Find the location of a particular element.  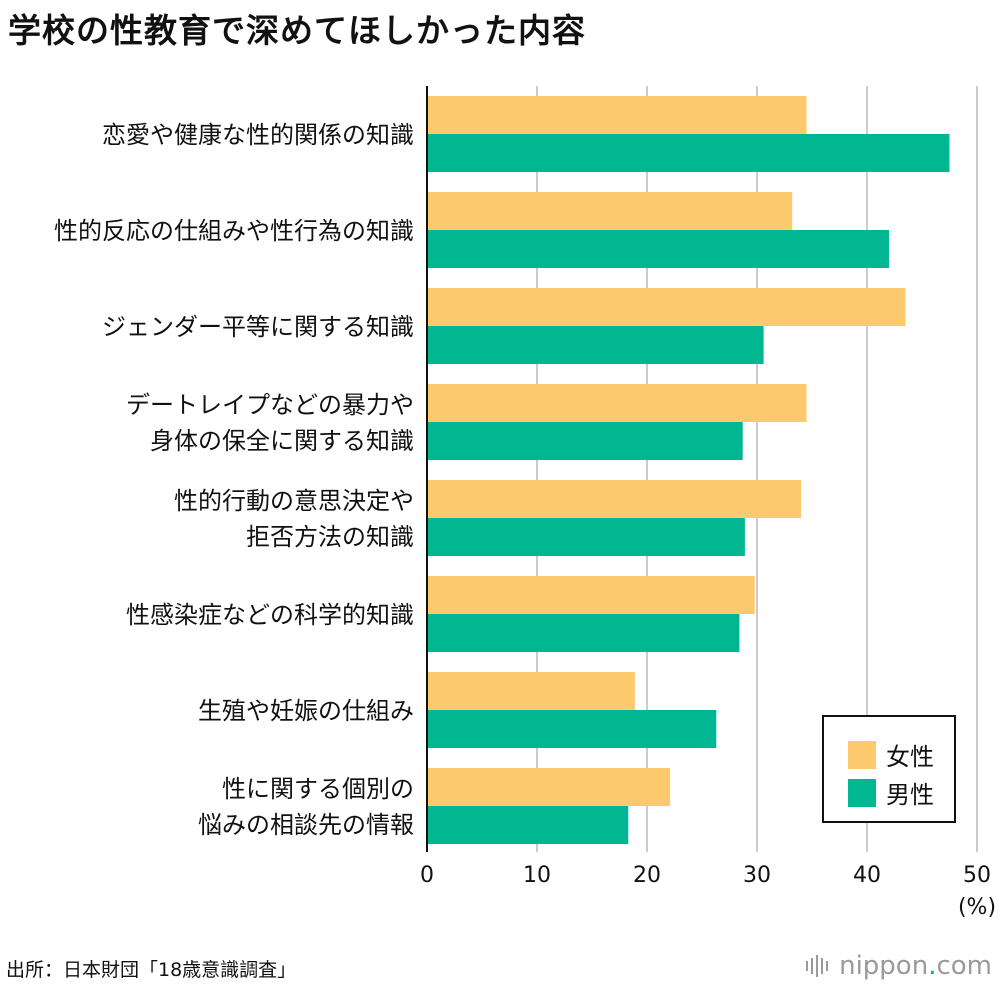

category-label-2: ジェンダー平等に関する知識 is located at coordinates (258, 327).